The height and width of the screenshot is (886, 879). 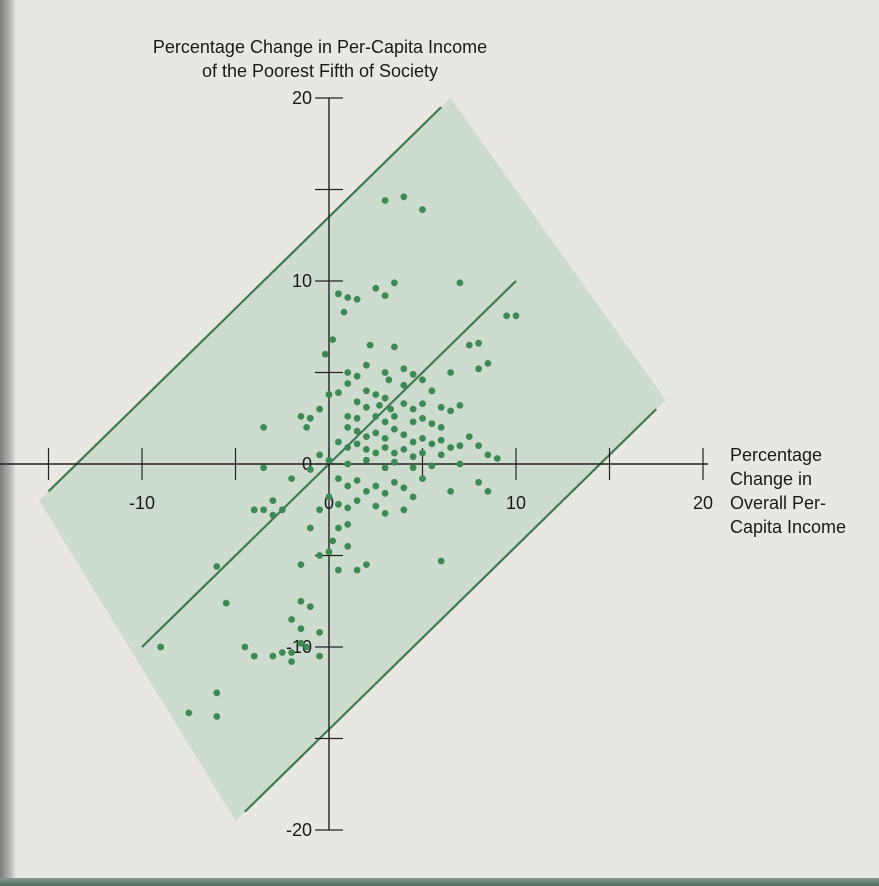 What do you see at coordinates (329, 503) in the screenshot?
I see `x-tick-label: 0` at bounding box center [329, 503].